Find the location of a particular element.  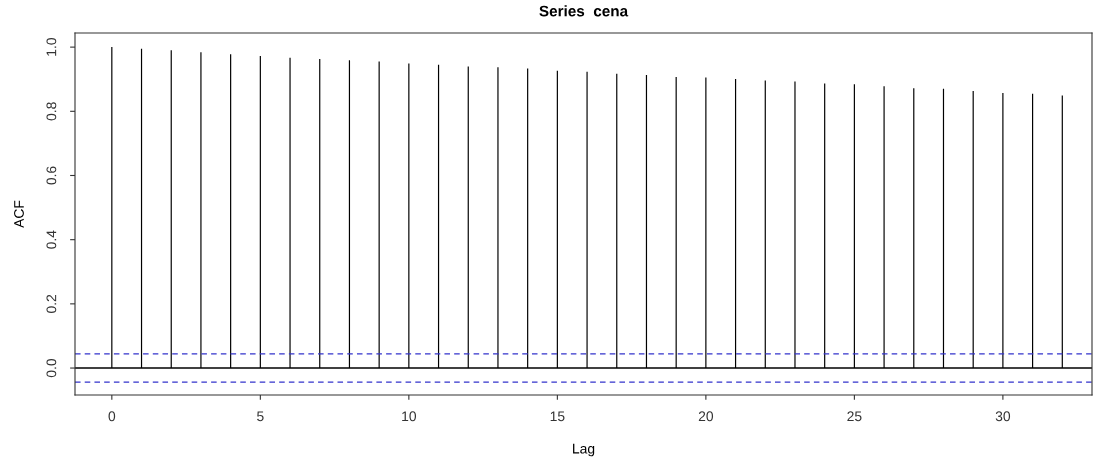

x-tick-label: 0 is located at coordinates (112, 416).